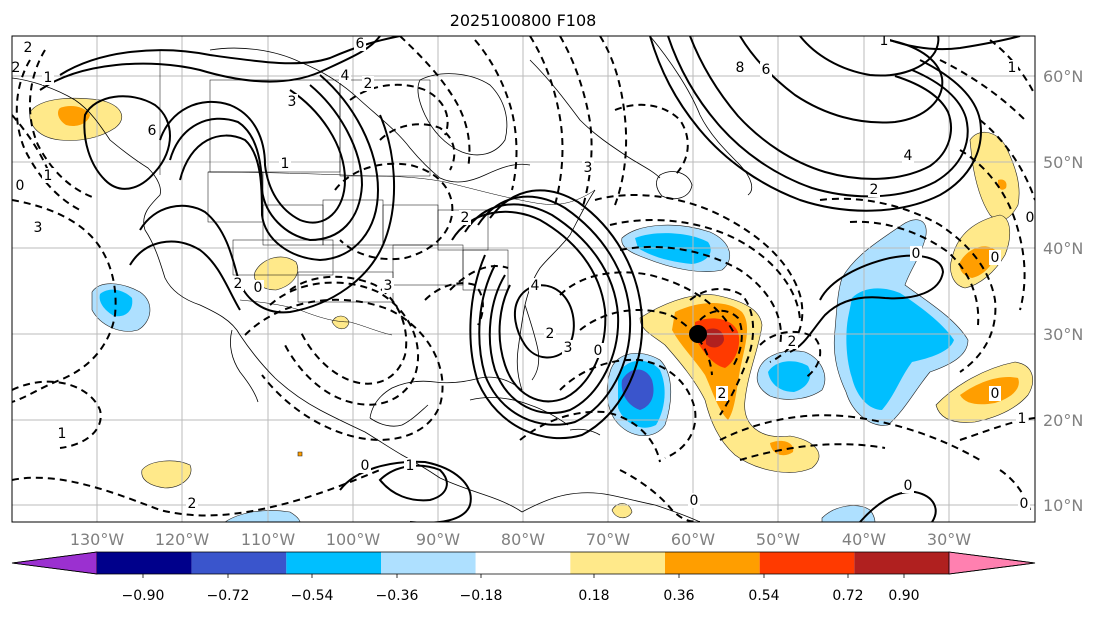 This screenshot has height=619, width=1105. What do you see at coordinates (1063, 248) in the screenshot?
I see `lat-label: 40°N` at bounding box center [1063, 248].